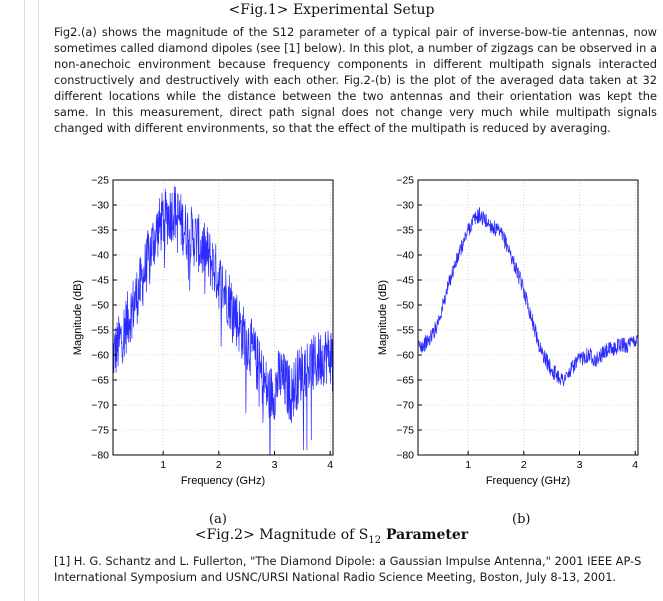  What do you see at coordinates (425, 535) in the screenshot?
I see `figure-2-caption-suffix: Parameter` at bounding box center [425, 535].